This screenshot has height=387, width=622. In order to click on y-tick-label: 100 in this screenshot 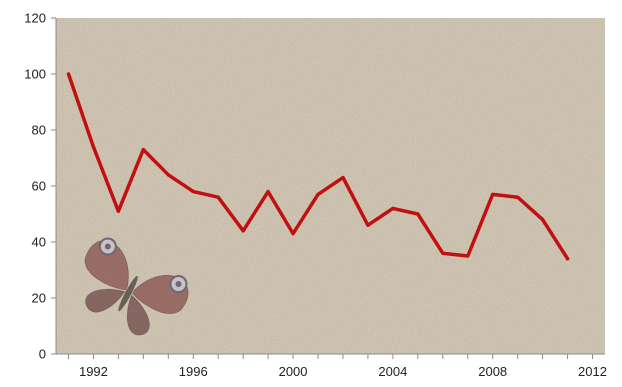, I will do `click(35, 74)`.